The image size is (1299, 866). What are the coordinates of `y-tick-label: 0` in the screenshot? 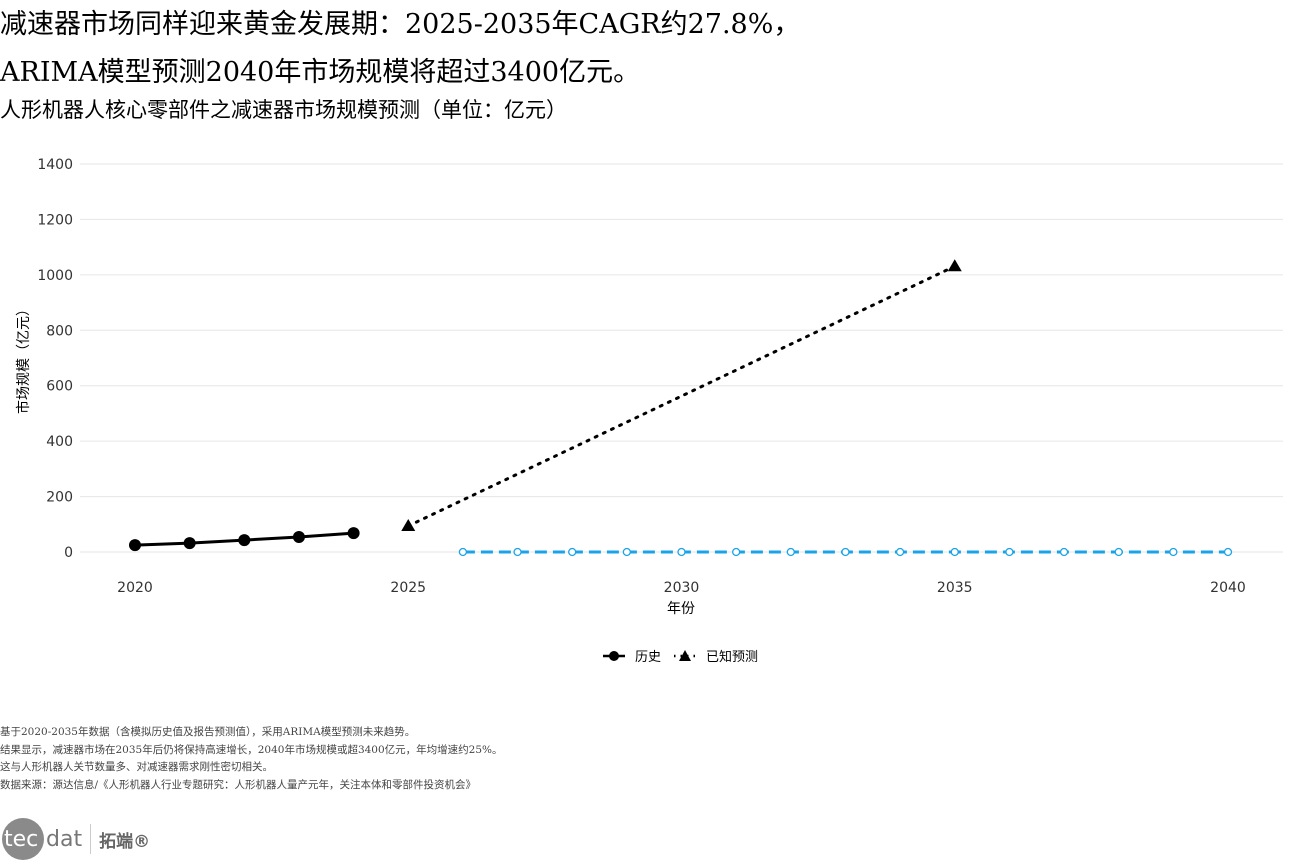 It's located at (68, 553).